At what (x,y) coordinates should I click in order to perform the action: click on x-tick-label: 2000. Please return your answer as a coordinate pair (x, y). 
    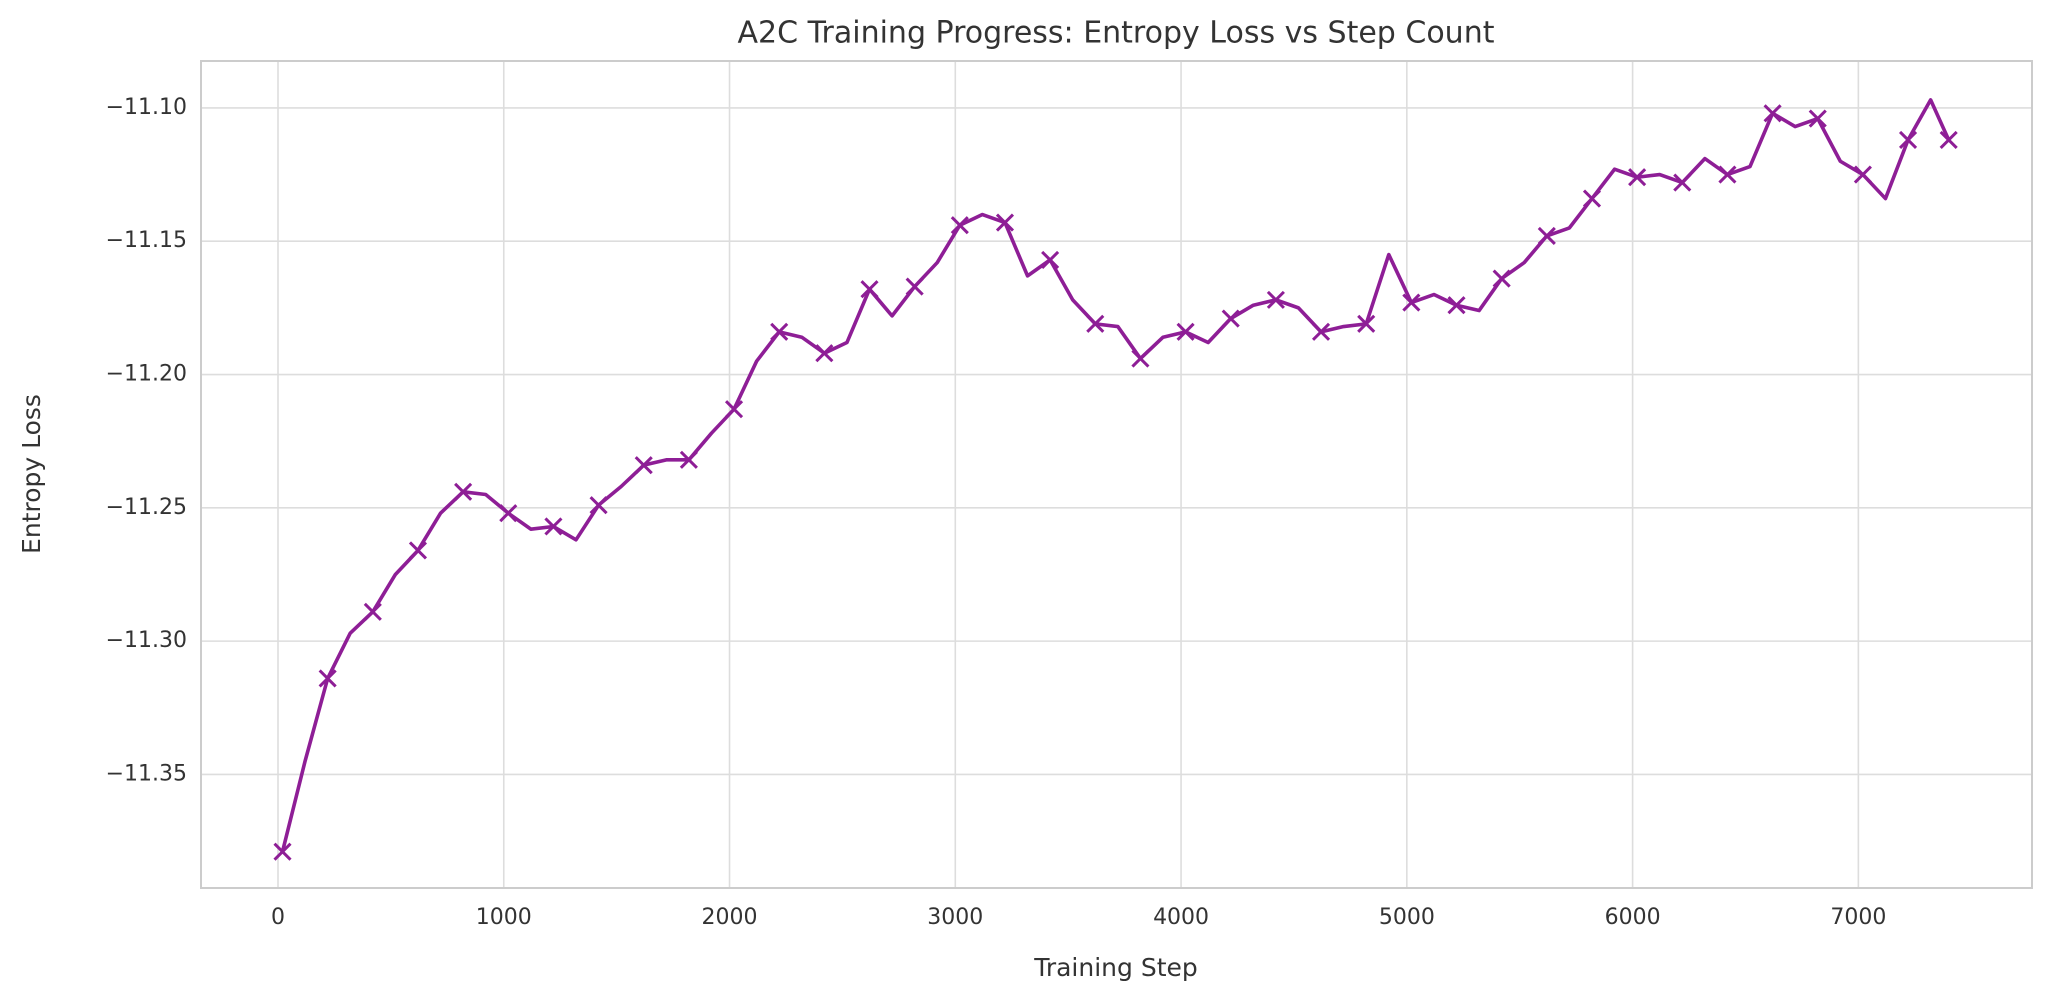
    Looking at the image, I should click on (730, 917).